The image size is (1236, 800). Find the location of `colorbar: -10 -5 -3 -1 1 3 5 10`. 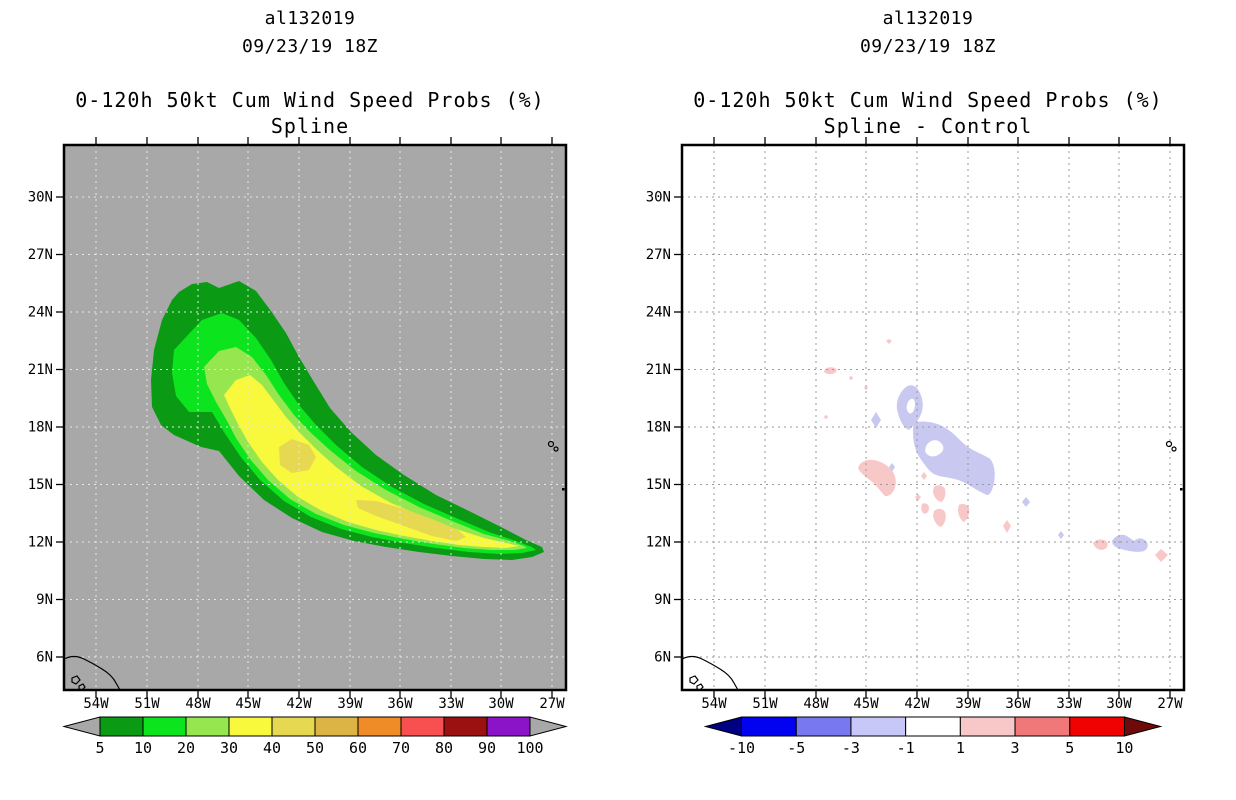

colorbar: -10 -5 -3 -1 1 3 5 10 is located at coordinates (933, 736).